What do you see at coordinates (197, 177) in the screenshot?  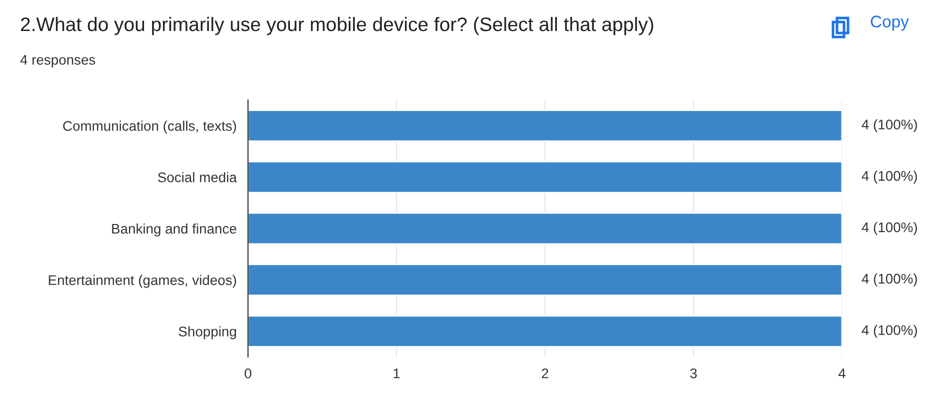 I see `y-tick-label: Social media` at bounding box center [197, 177].